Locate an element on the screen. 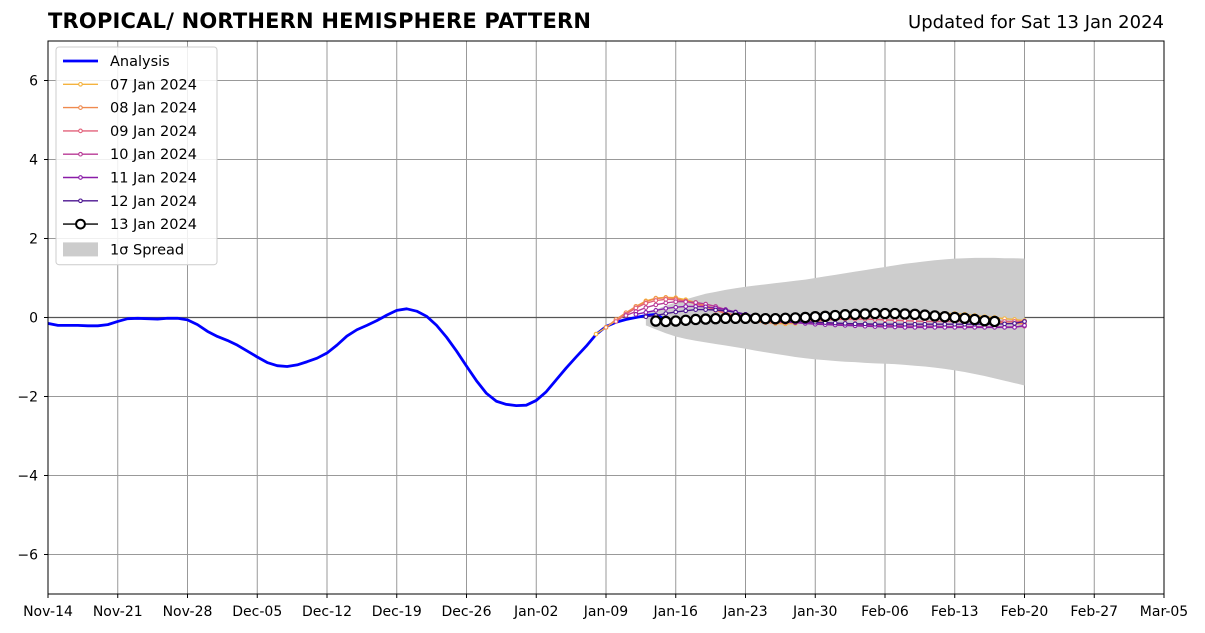  legend-swatch-spread is located at coordinates (80, 249).